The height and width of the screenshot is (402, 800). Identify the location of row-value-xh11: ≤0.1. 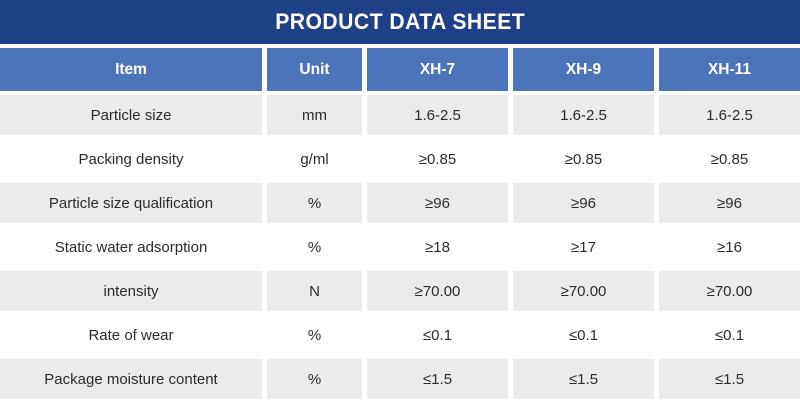
(729, 335).